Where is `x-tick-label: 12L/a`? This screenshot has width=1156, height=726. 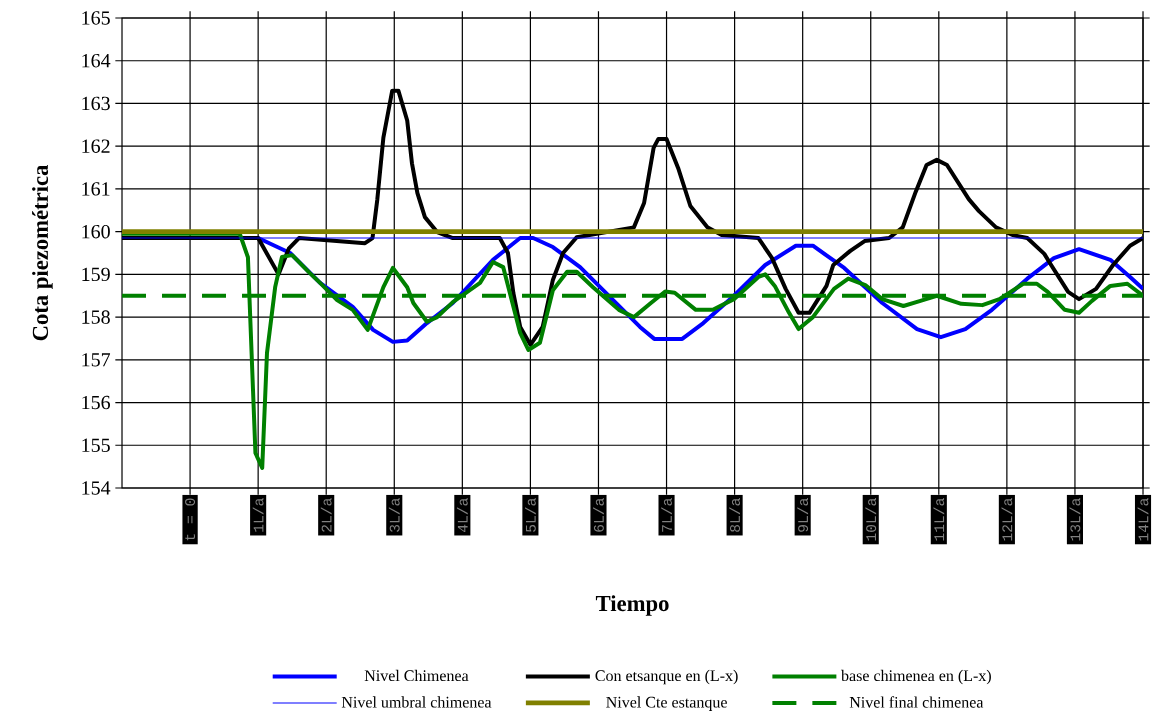 x-tick-label: 12L/a is located at coordinates (1007, 519).